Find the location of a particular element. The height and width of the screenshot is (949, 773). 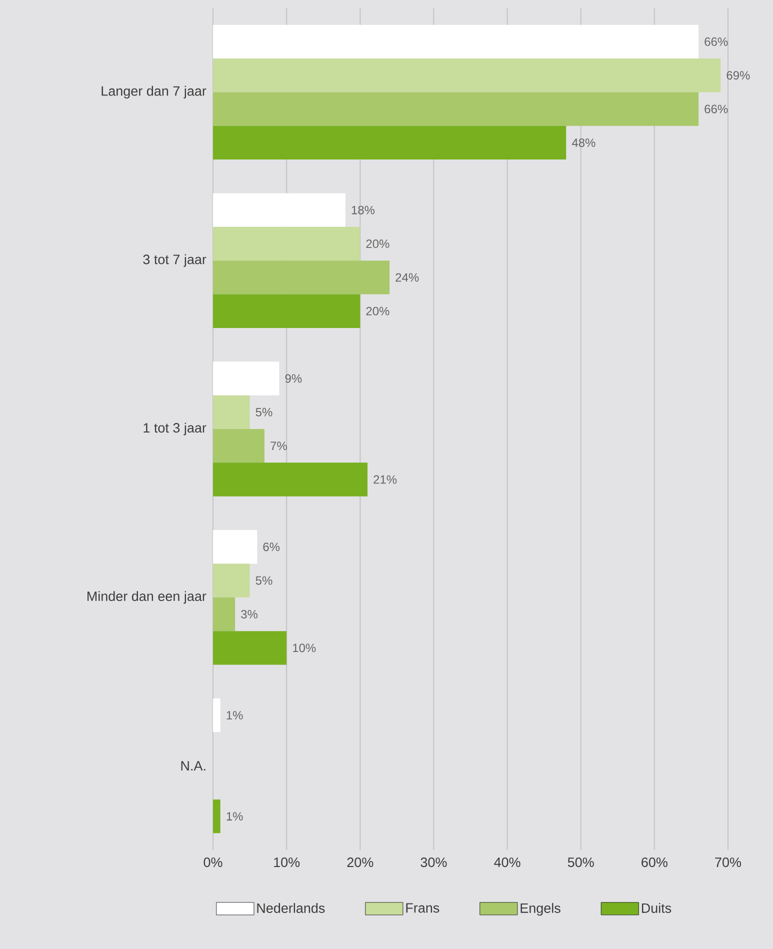

data-label: 10% is located at coordinates (304, 648).